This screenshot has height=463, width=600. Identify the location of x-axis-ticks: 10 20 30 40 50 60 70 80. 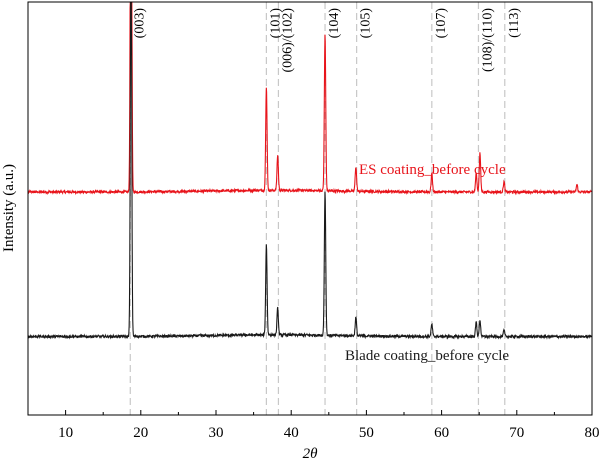
(313, 425).